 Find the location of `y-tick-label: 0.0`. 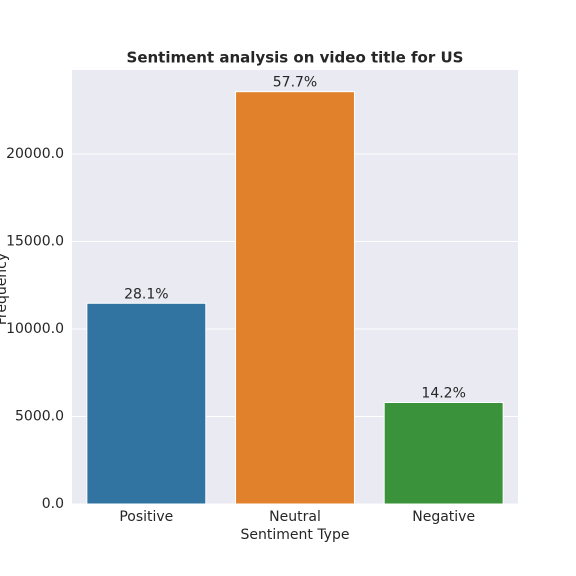

y-tick-label: 0.0 is located at coordinates (53, 504).